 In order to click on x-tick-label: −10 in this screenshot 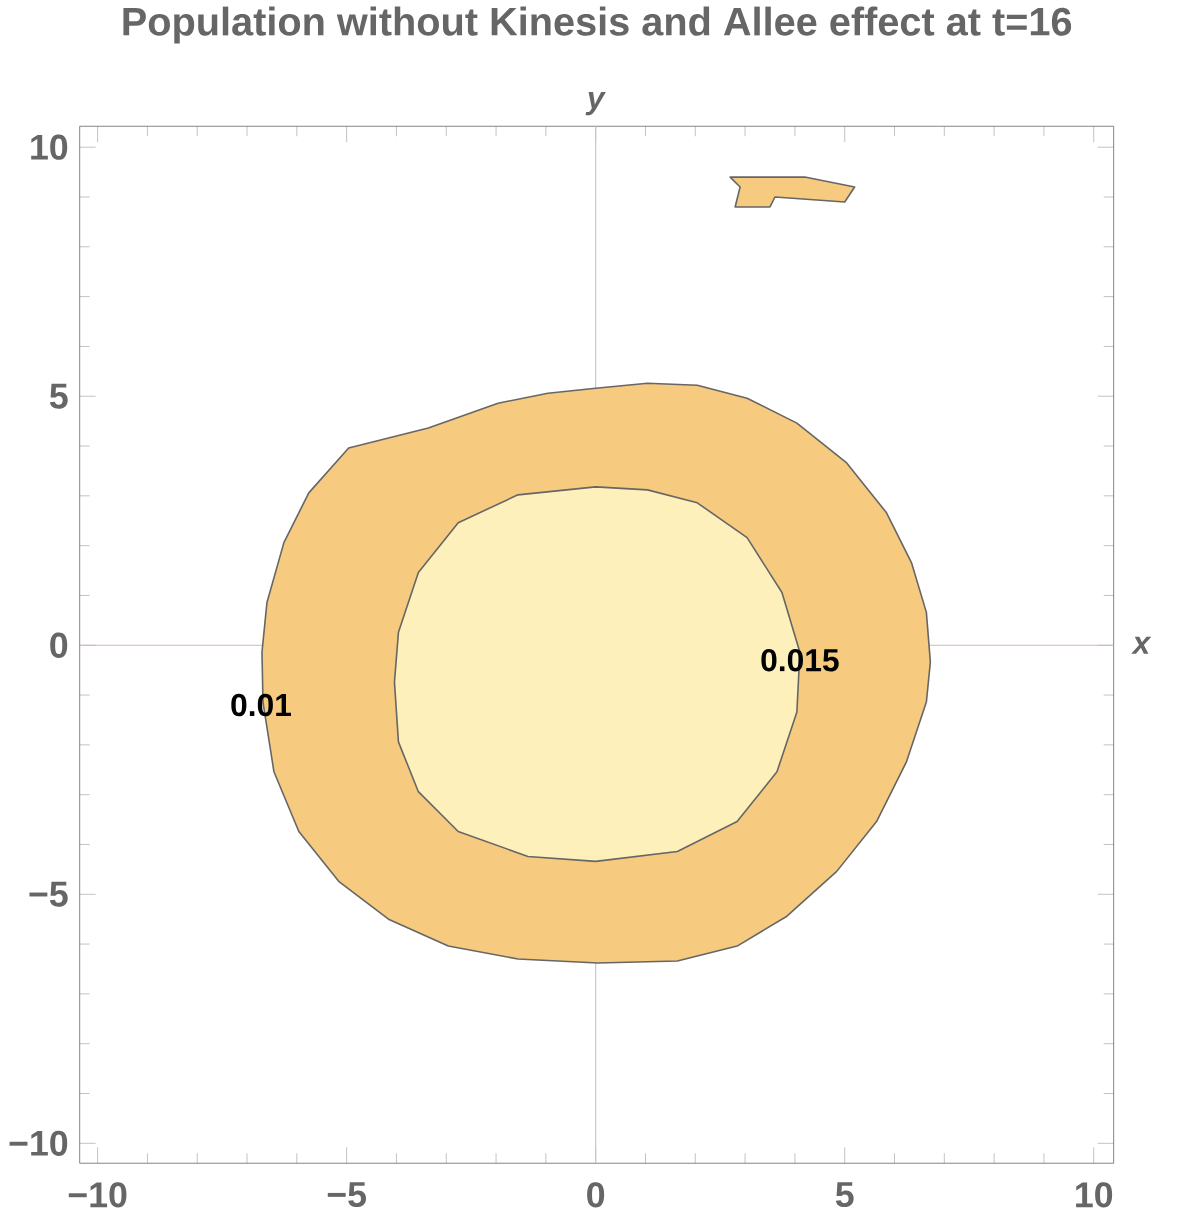, I will do `click(97, 1195)`.